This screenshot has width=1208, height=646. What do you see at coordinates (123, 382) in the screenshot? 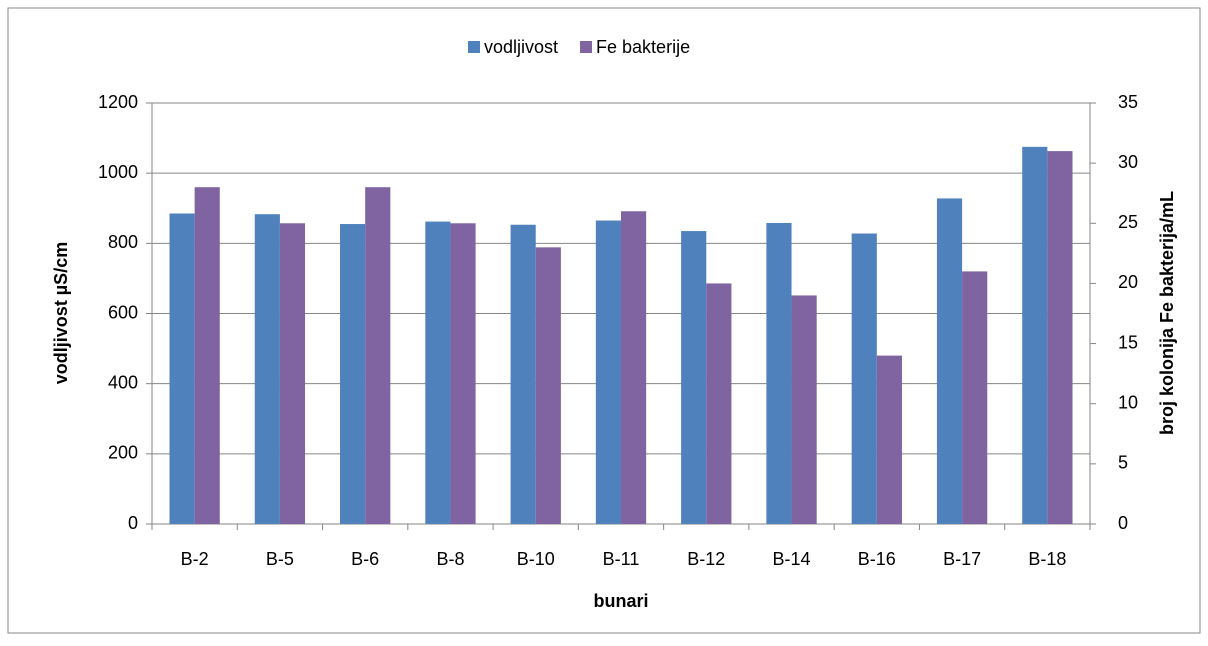
I see `y-tick-label: 400` at bounding box center [123, 382].